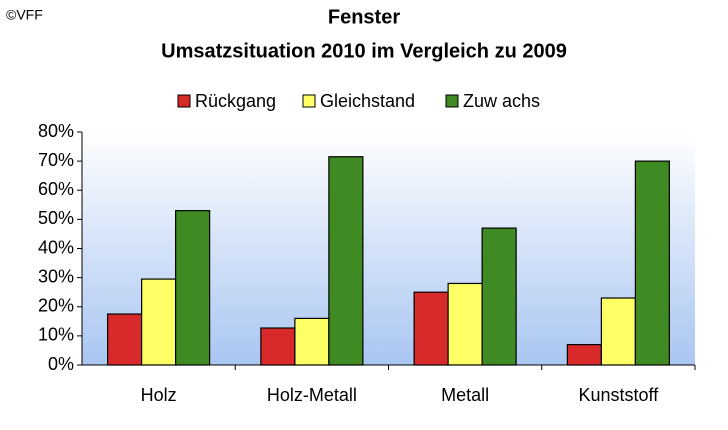 This screenshot has width=728, height=430. I want to click on legend-label: Rückgang, so click(235, 101).